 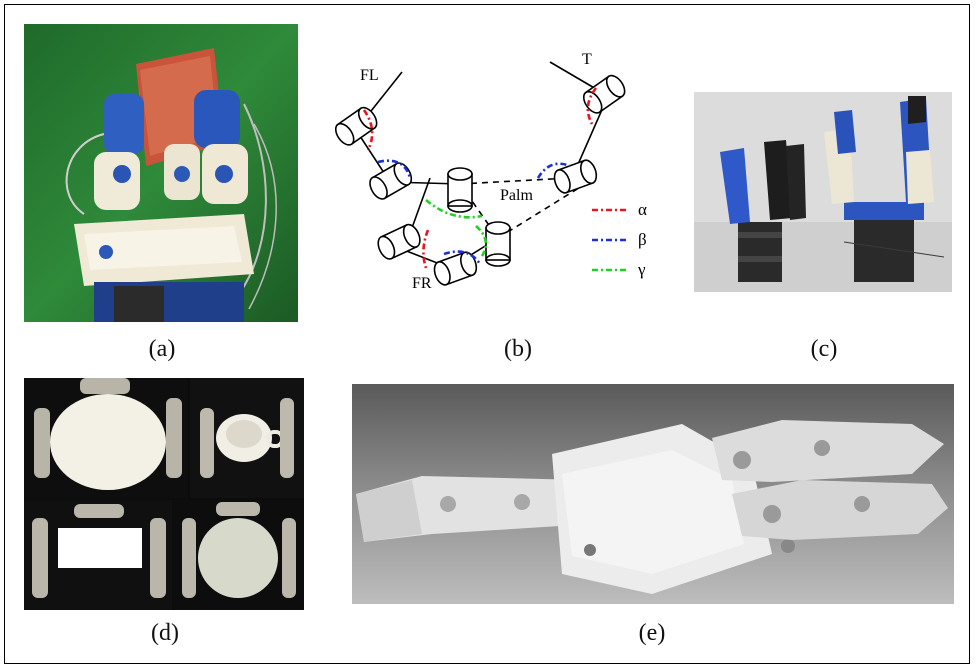 What do you see at coordinates (587, 59) in the screenshot?
I see `label-t: T` at bounding box center [587, 59].